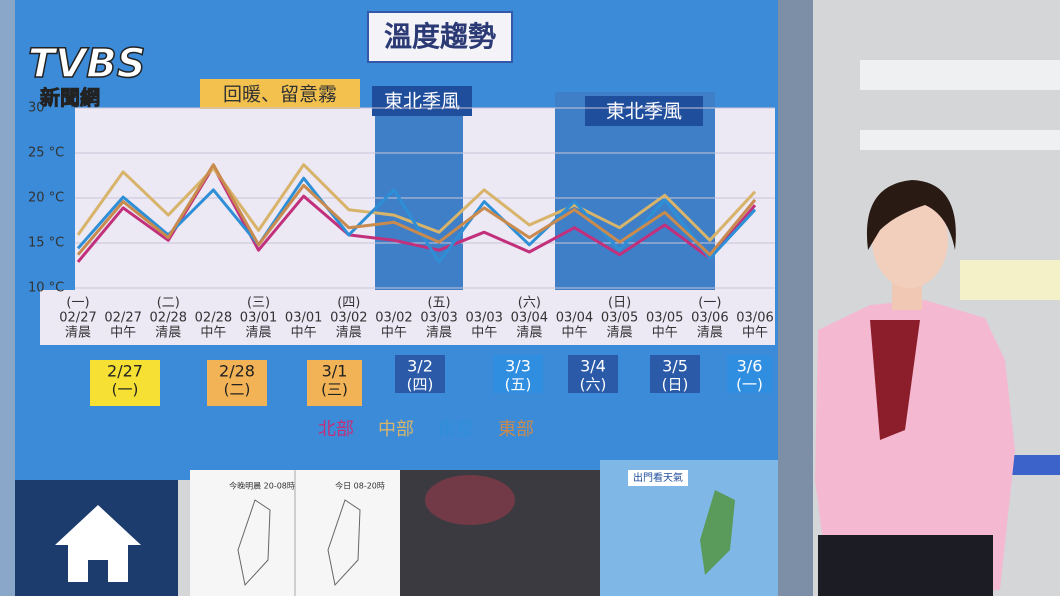  What do you see at coordinates (87, 64) in the screenshot?
I see `logo-brand: TVBS` at bounding box center [87, 64].